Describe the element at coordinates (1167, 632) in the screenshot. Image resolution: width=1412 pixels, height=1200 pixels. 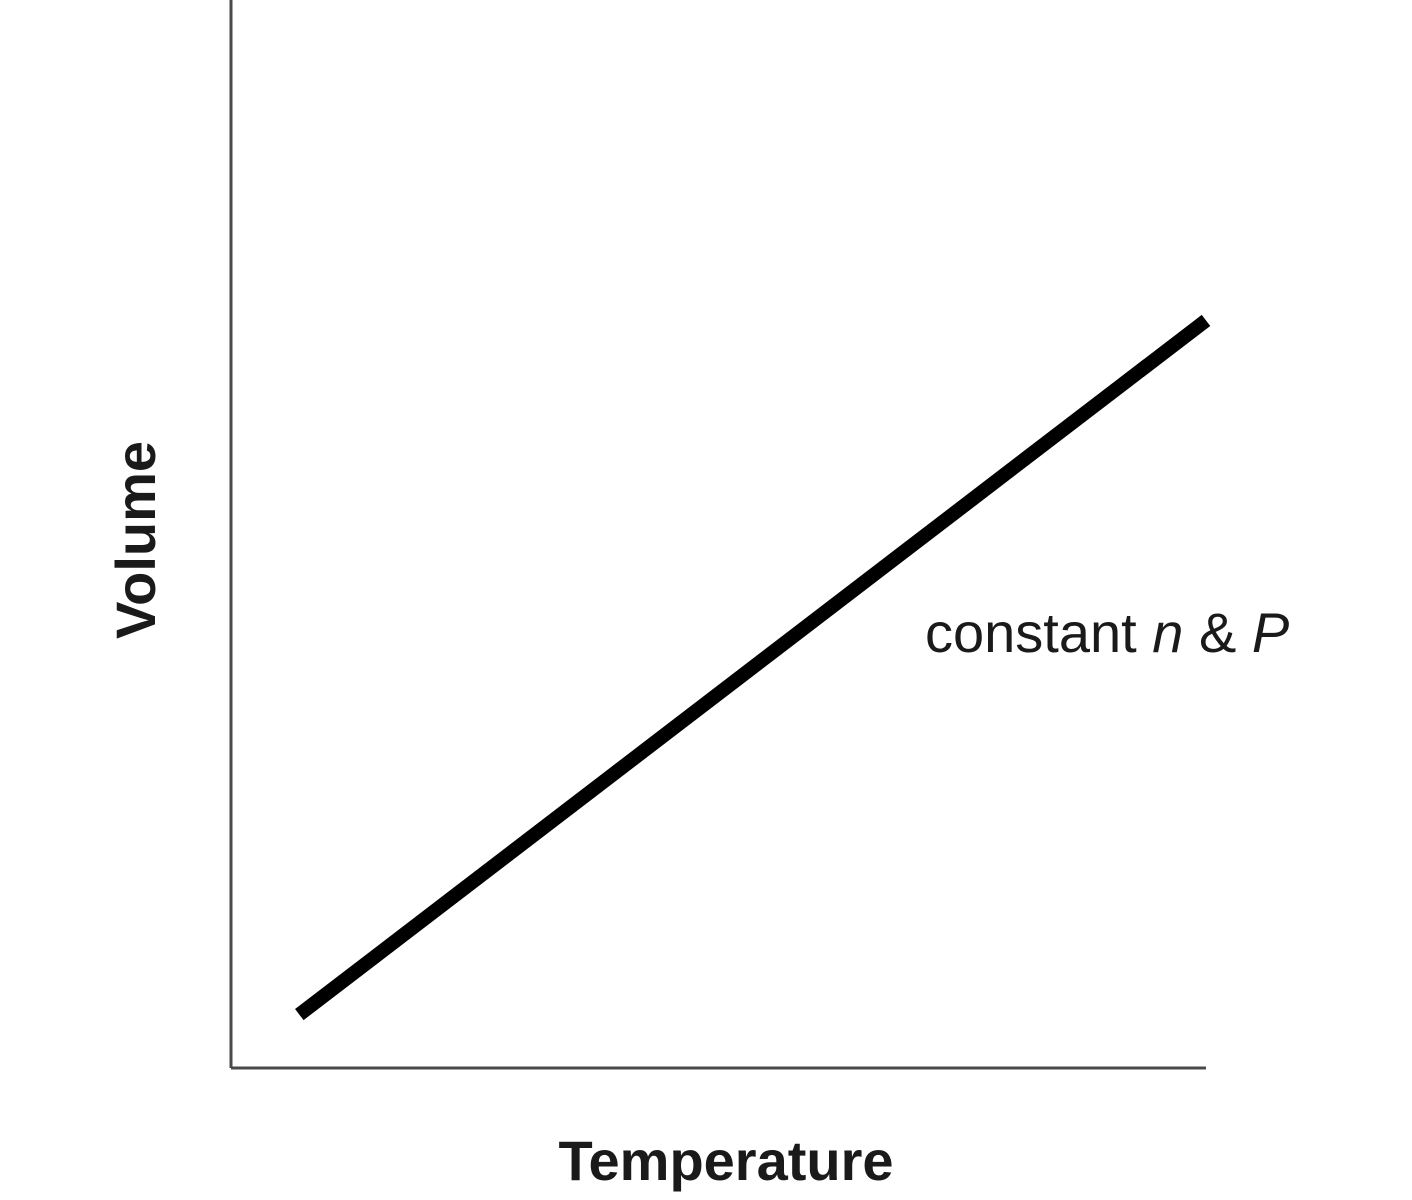
I see `annotation-variable-n: n` at that location.